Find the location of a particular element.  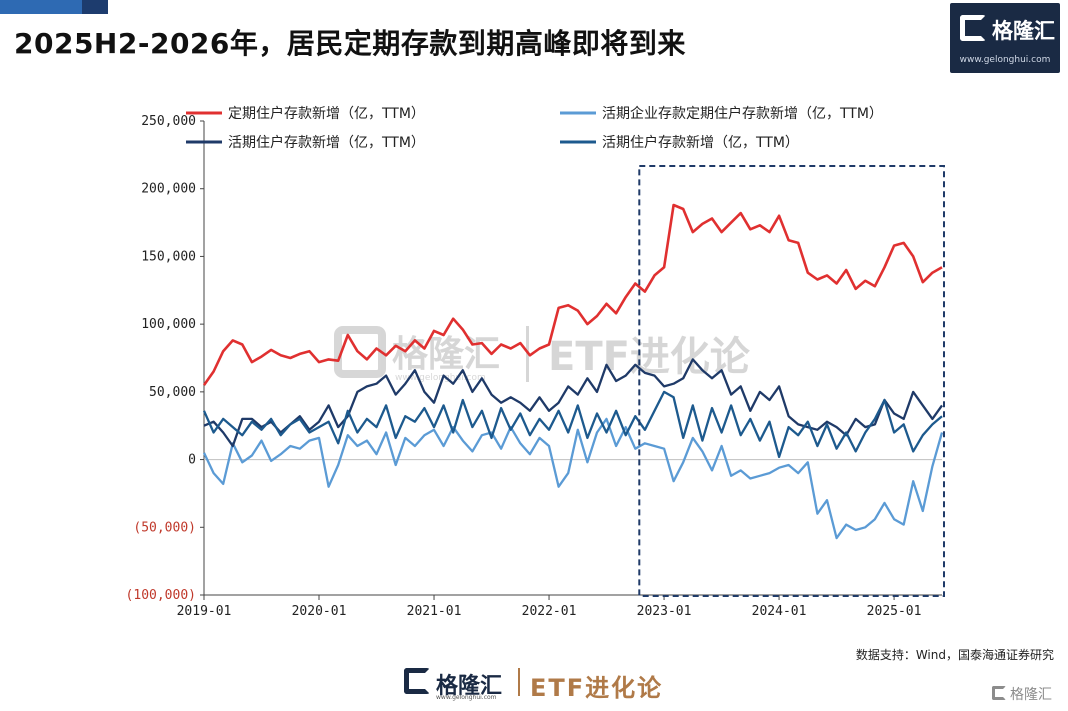

logo: 格隆汇 www.gelonghui.com is located at coordinates (1005, 38).